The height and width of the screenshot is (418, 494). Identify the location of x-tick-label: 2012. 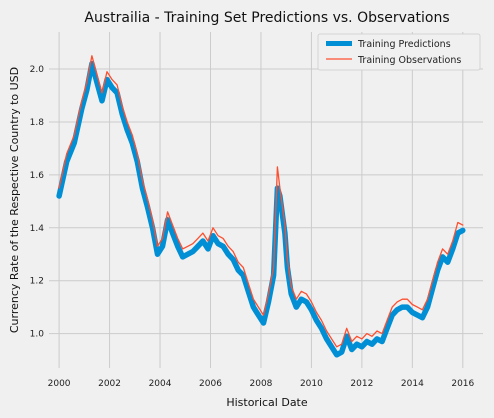
(361, 384).